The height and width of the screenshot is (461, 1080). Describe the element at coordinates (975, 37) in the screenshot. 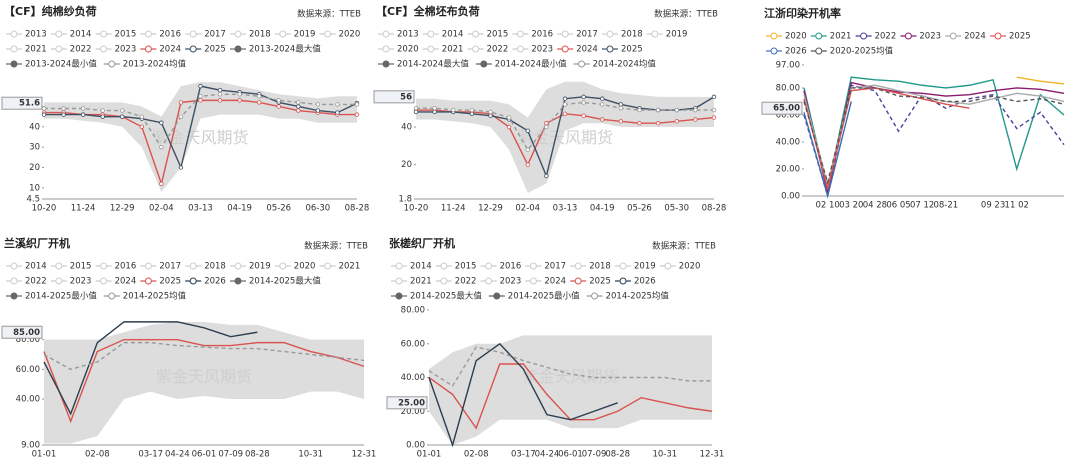

I see `legend-label: 2024` at that location.